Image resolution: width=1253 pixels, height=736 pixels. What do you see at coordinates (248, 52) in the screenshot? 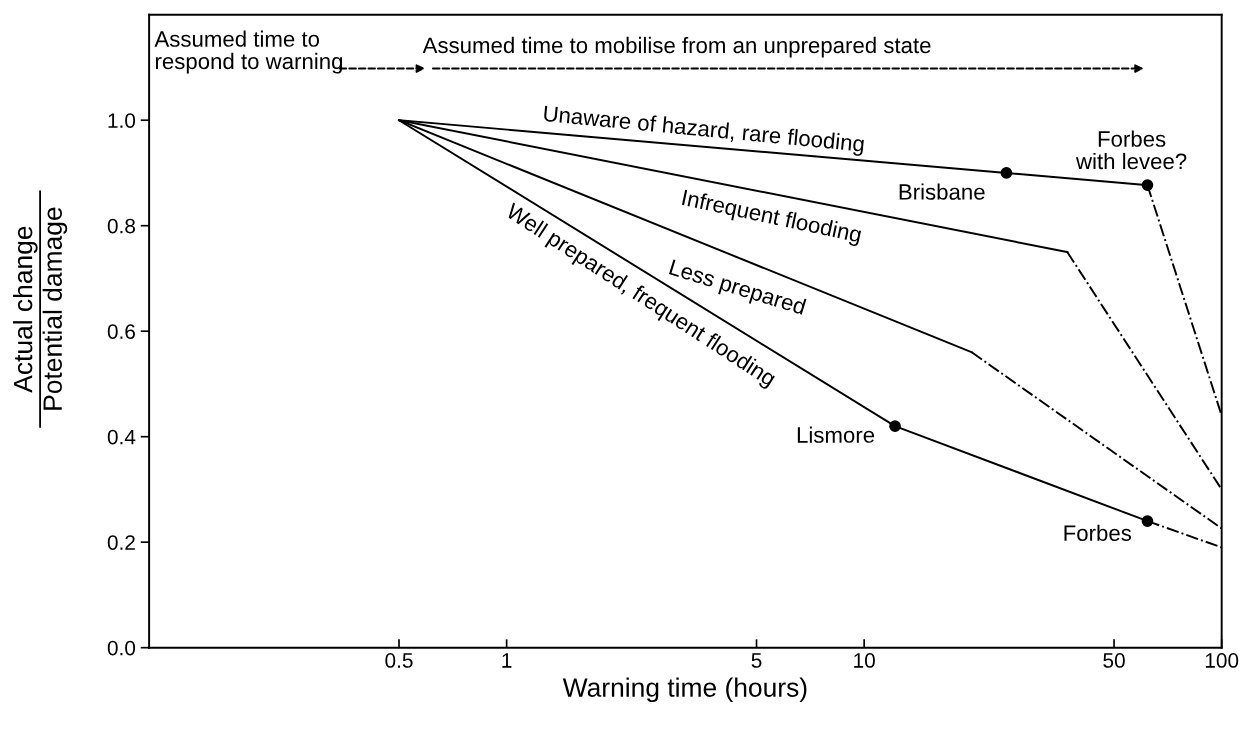
I see `annotation: Assumed time to respond to warning` at bounding box center [248, 52].